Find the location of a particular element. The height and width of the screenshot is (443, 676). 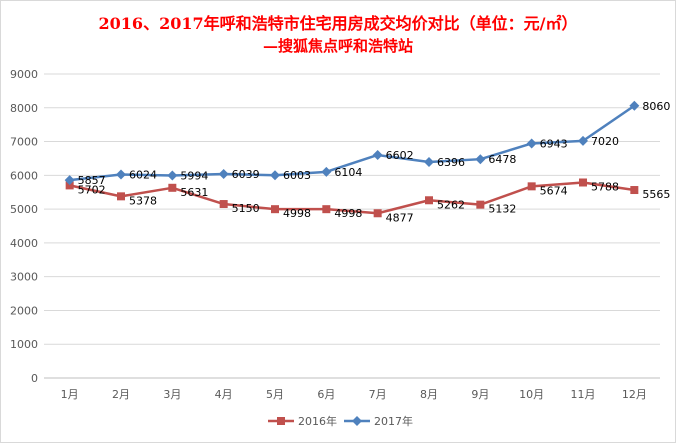

y-tick-label: 3000 is located at coordinates (24, 277).